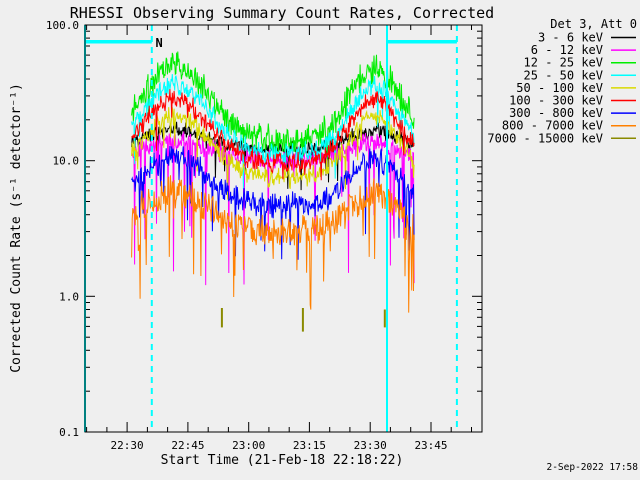 This screenshot has width=640, height=480. Describe the element at coordinates (567, 50) in the screenshot. I see `legend-label: 6 - 12 keV` at that location.